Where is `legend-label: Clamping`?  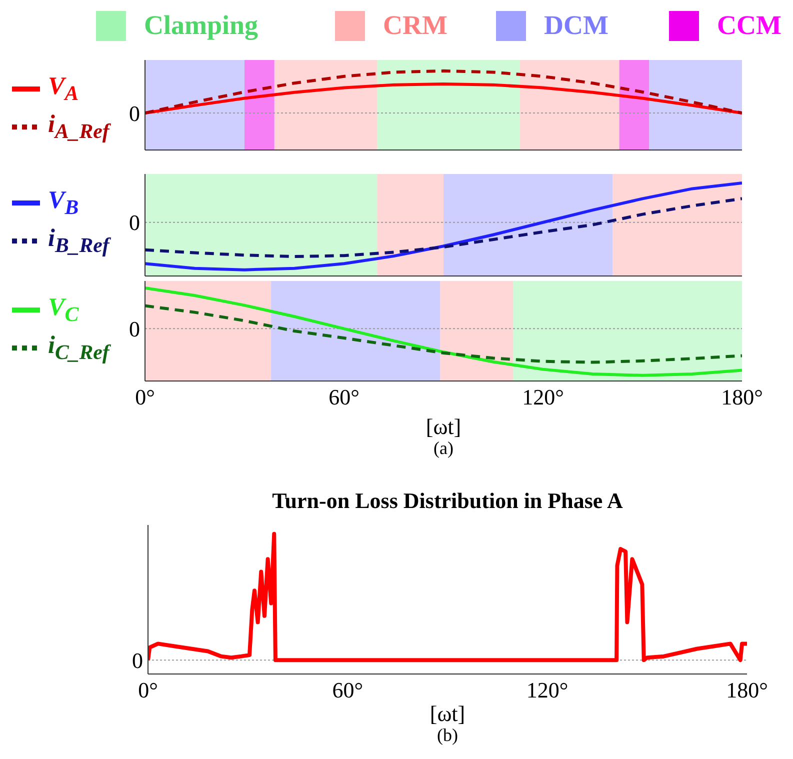 legend-label: Clamping is located at coordinates (201, 25).